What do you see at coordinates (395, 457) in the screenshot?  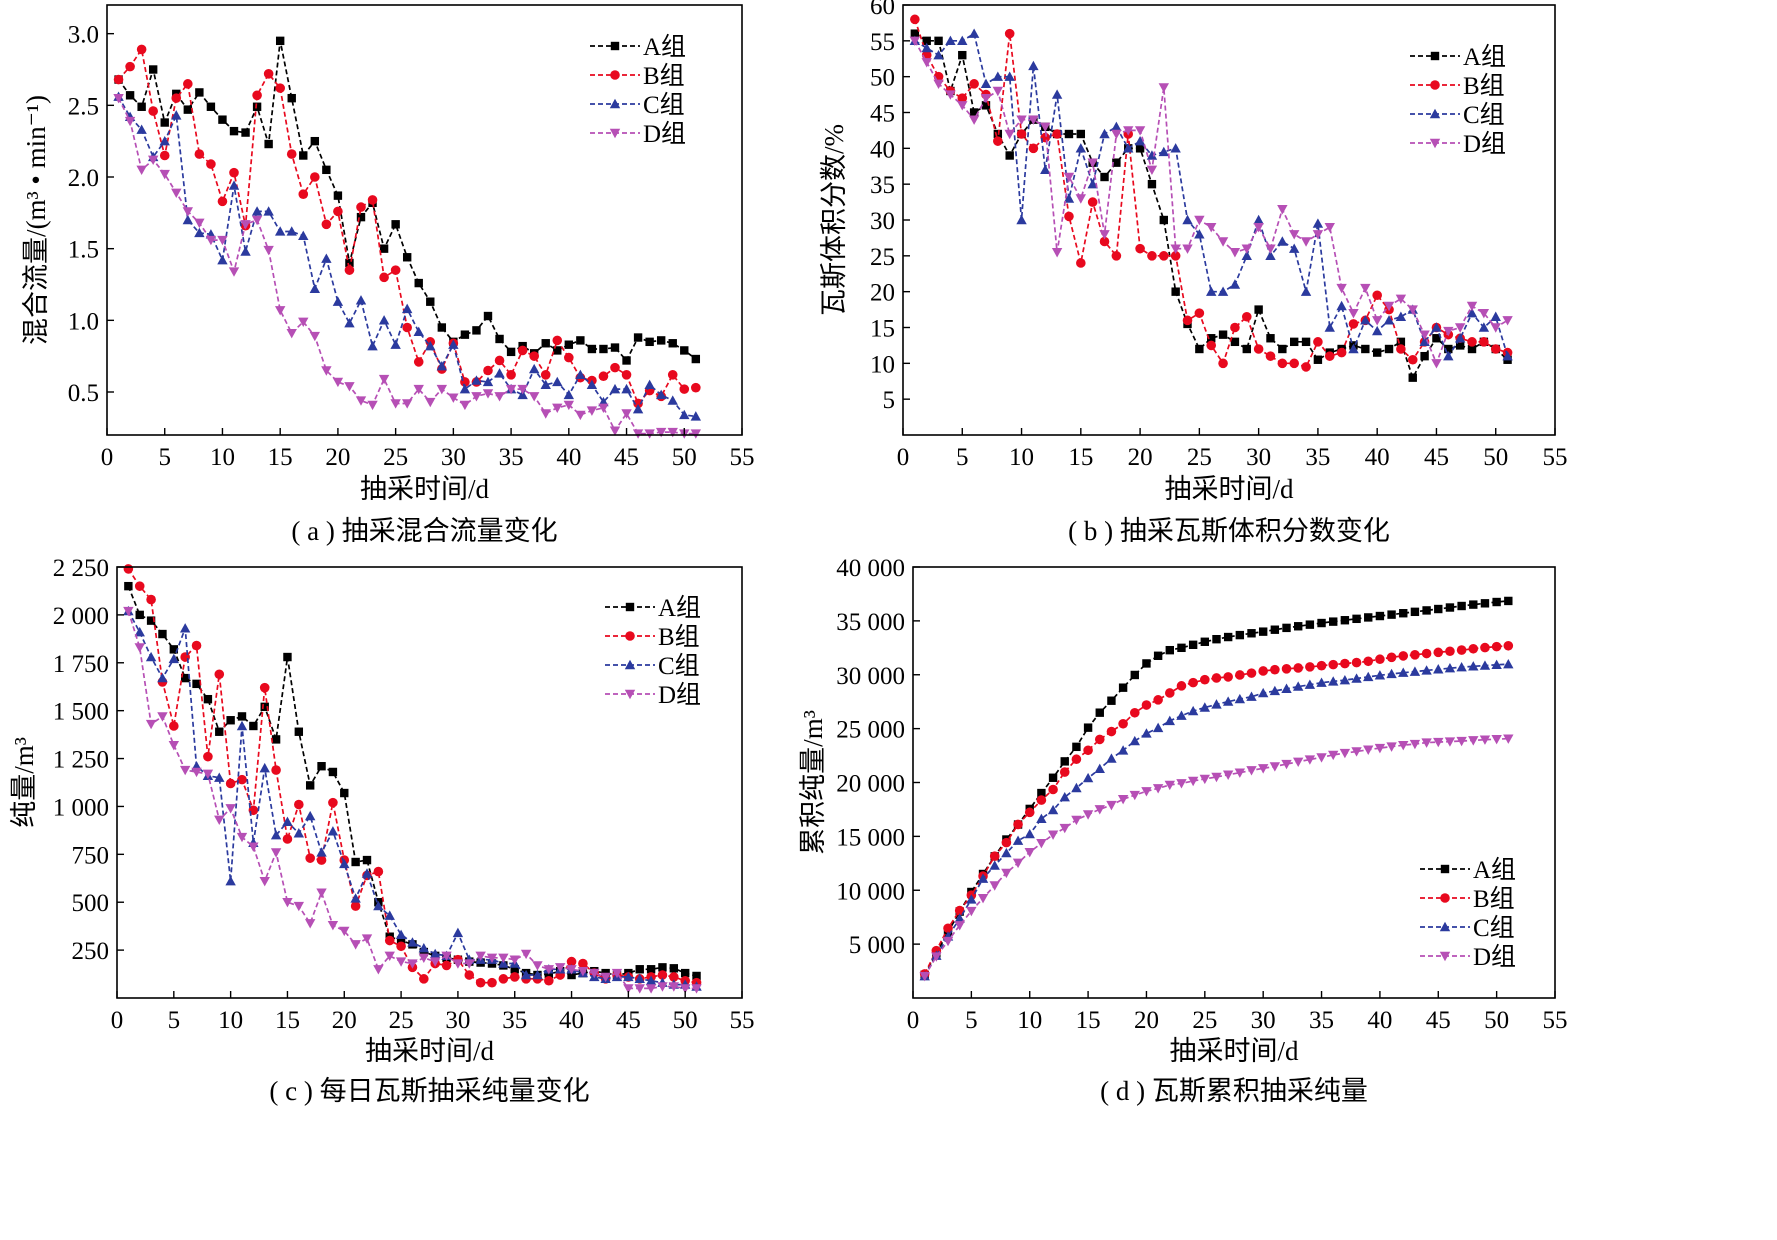 I see `x-tick-label: 25` at bounding box center [395, 457].